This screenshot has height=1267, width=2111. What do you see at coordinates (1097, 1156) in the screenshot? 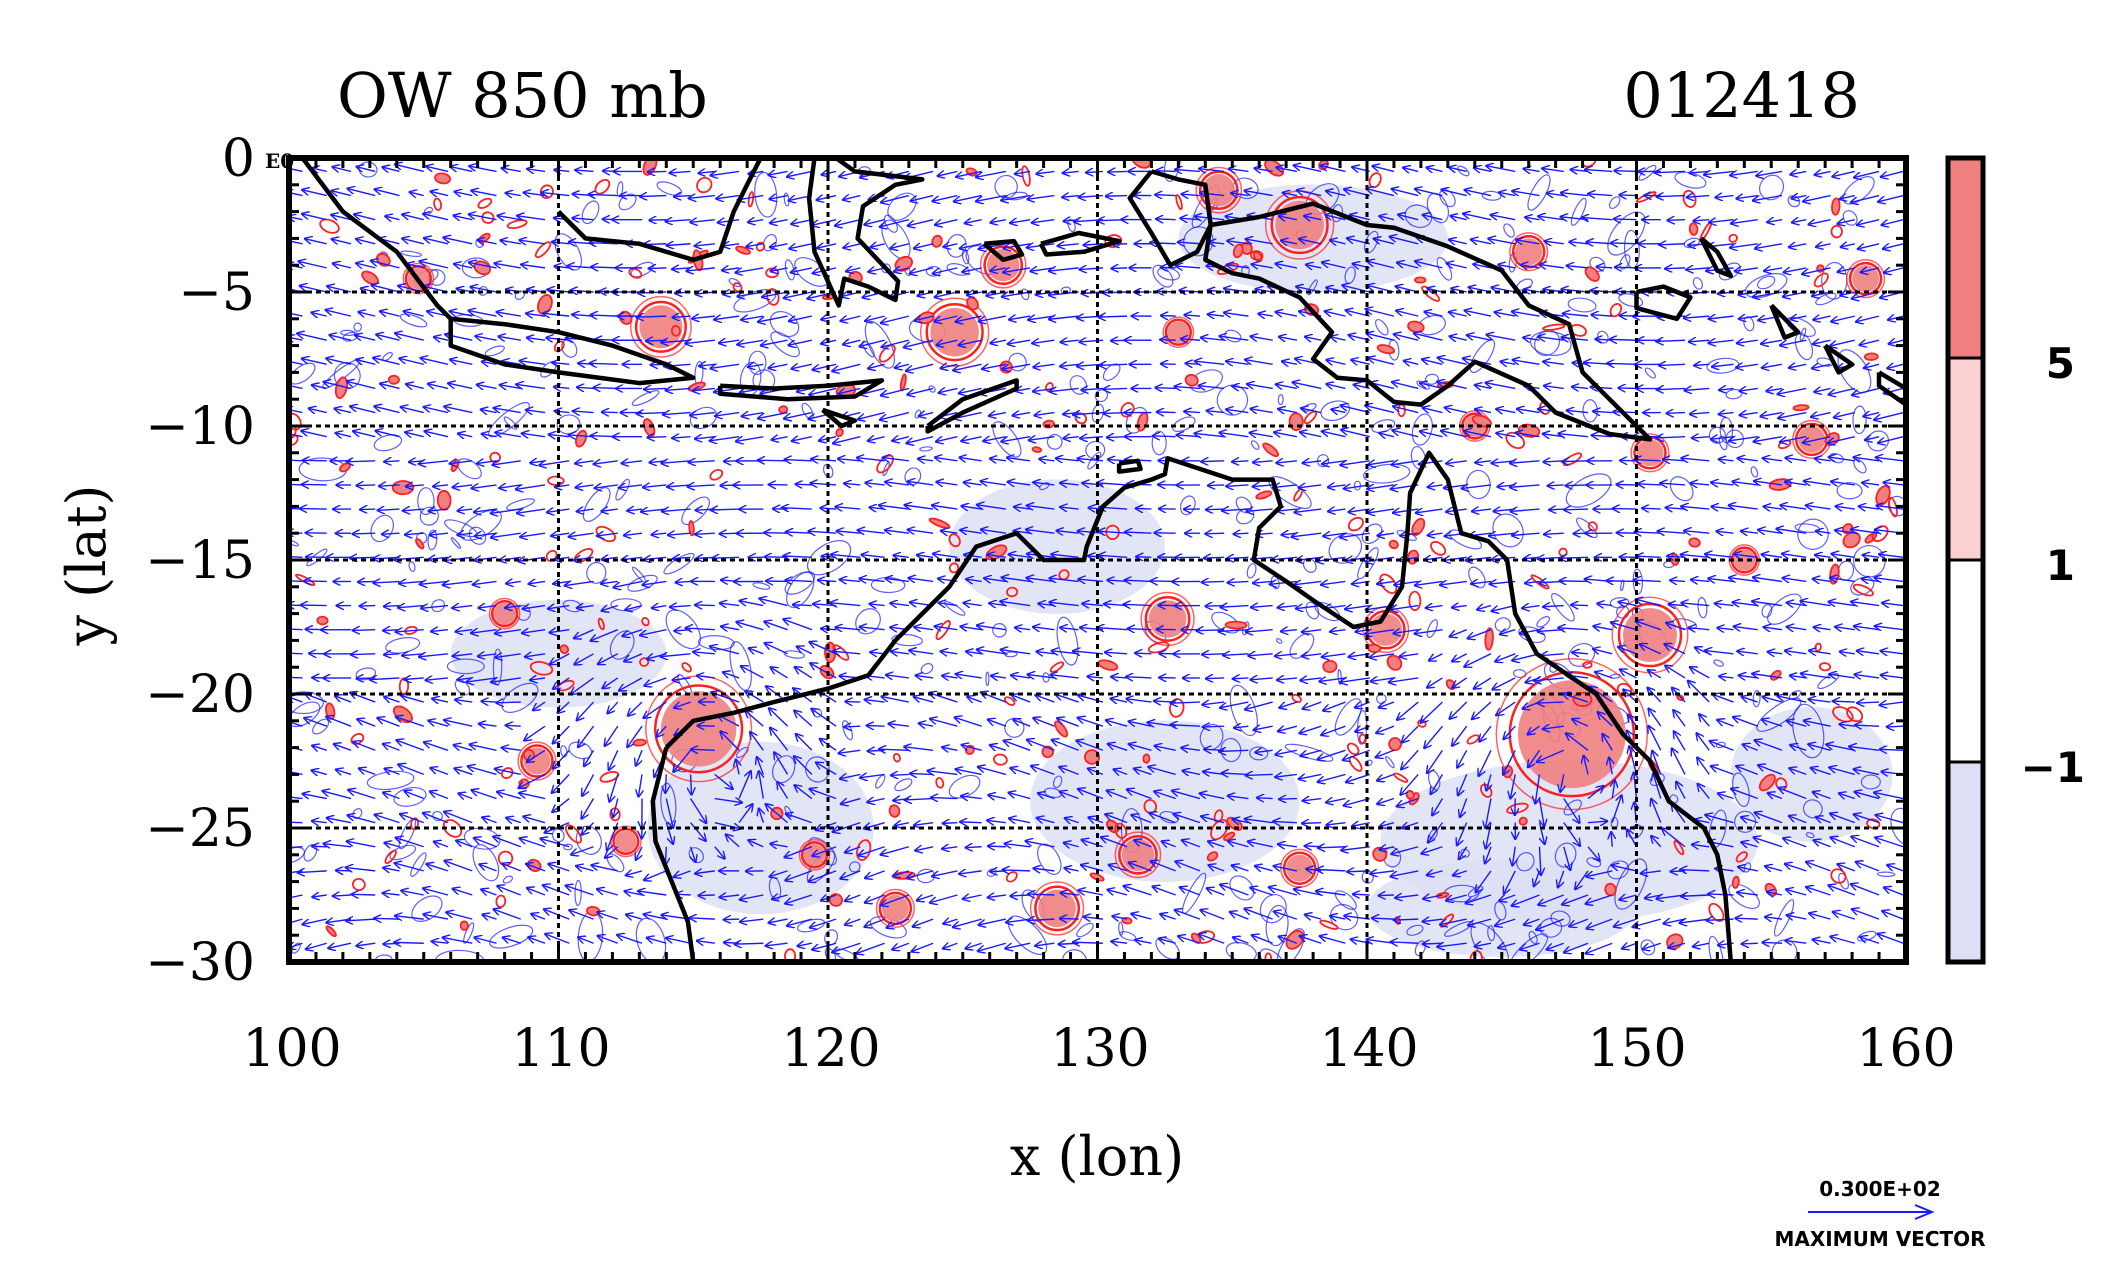
I see `x-axis-label: x (lon)` at bounding box center [1097, 1156].